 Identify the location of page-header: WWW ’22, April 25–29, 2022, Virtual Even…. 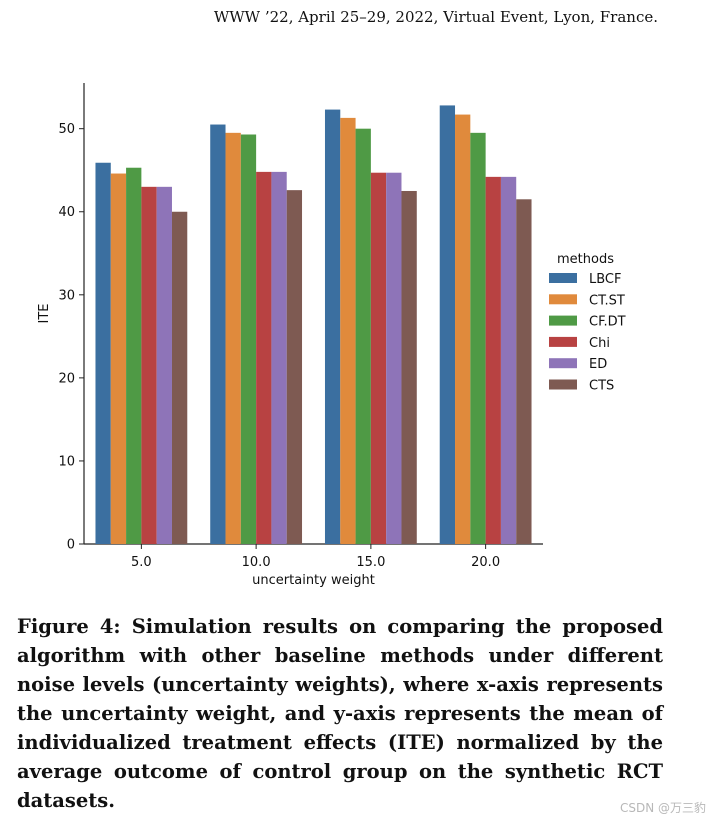
(435, 17).